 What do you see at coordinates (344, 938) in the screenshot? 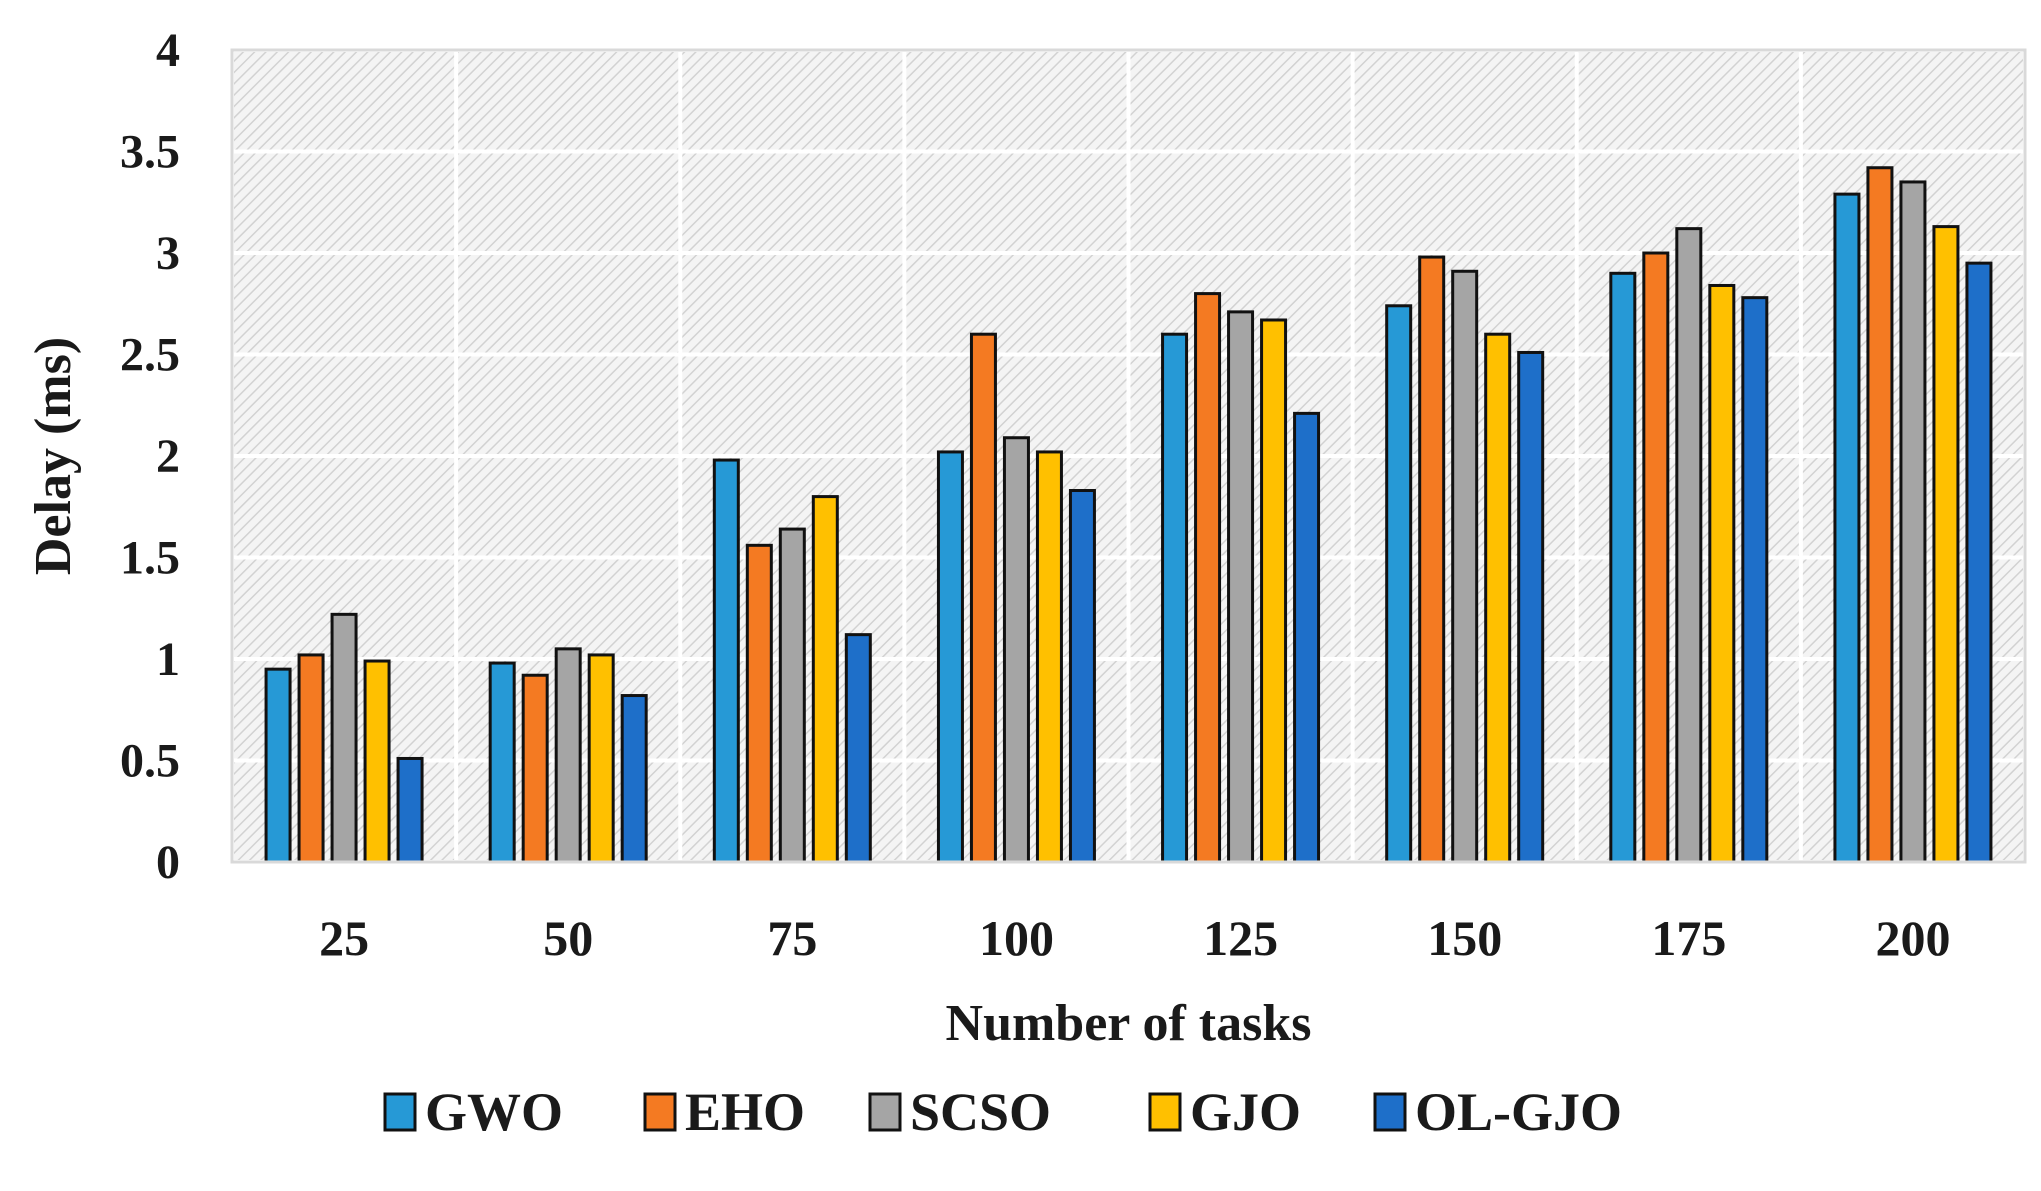
I see `x-tick-label: 25` at bounding box center [344, 938].